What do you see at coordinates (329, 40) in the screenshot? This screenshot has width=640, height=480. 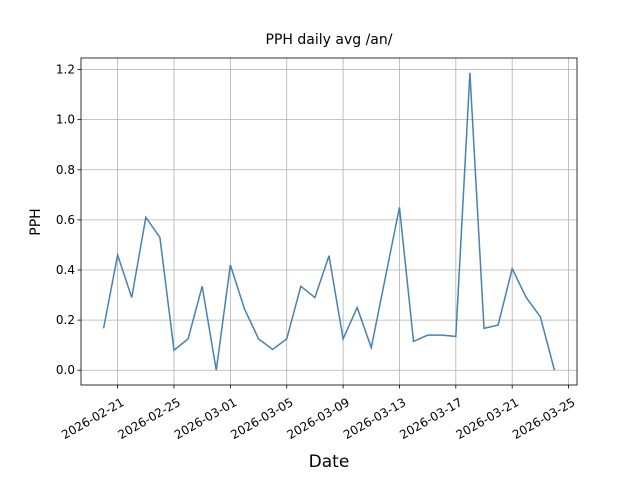 I see `chart-title: PPH daily avg /an/` at bounding box center [329, 40].